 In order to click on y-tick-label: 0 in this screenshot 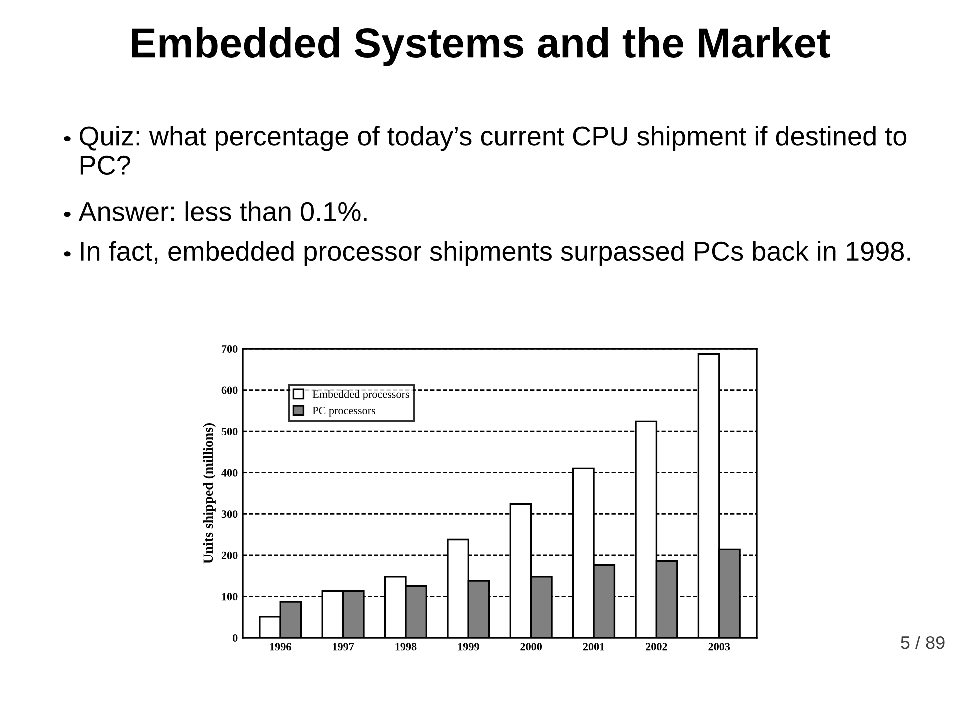, I will do `click(235, 638)`.